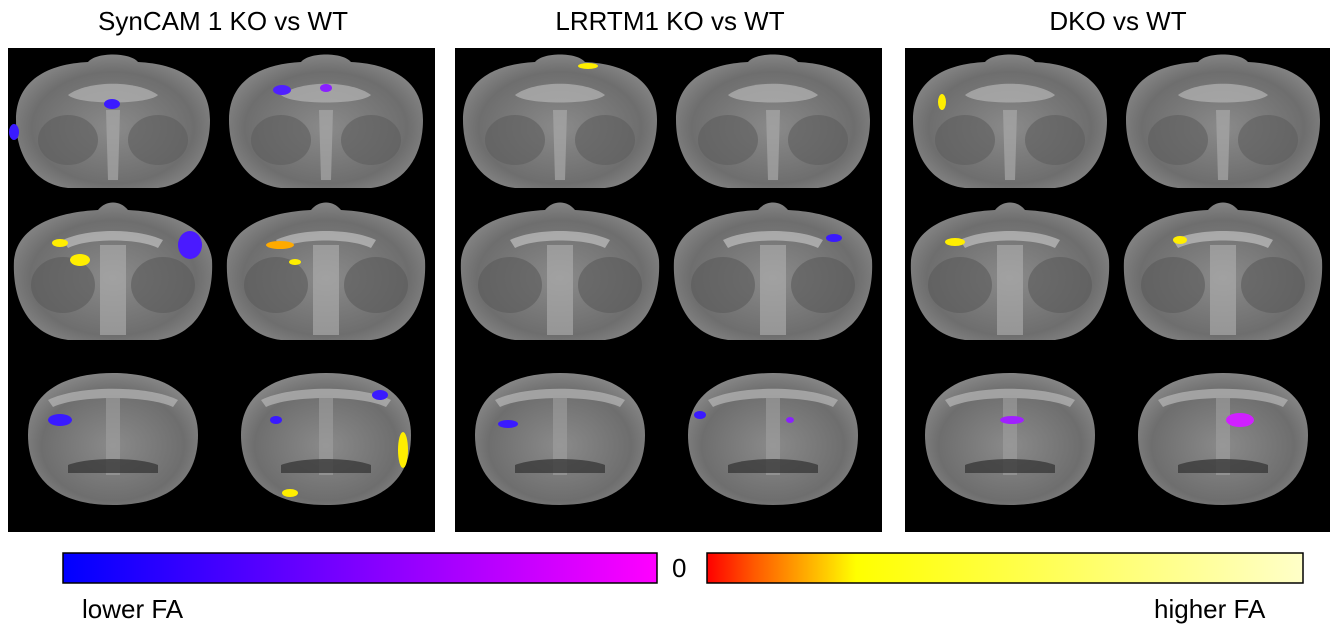 The height and width of the screenshot is (628, 1331). Describe the element at coordinates (223, 21) in the screenshot. I see `panel-title: SynCAM 1 KO vs WT` at that location.